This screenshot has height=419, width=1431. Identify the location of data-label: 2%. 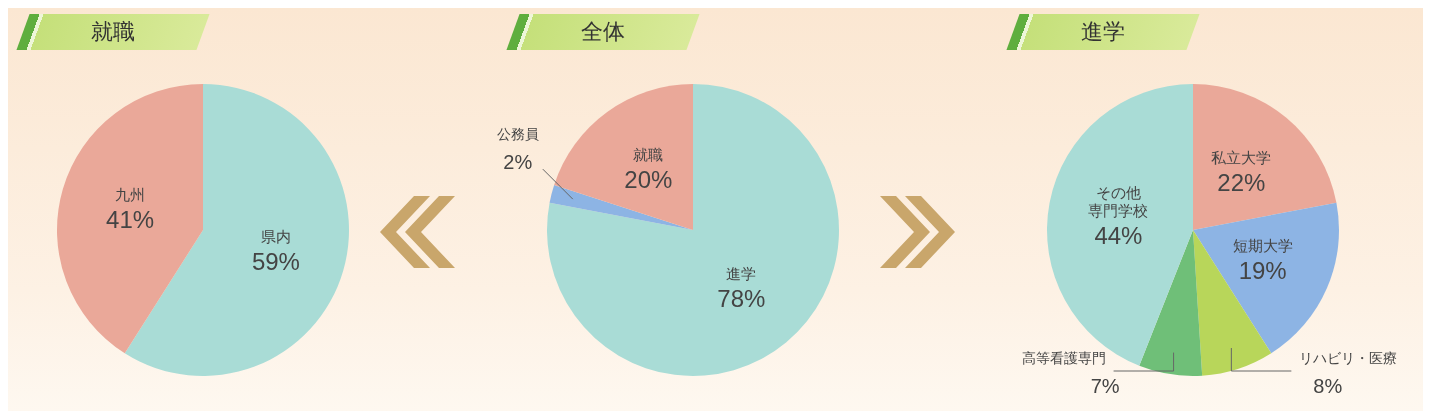
(518, 162).